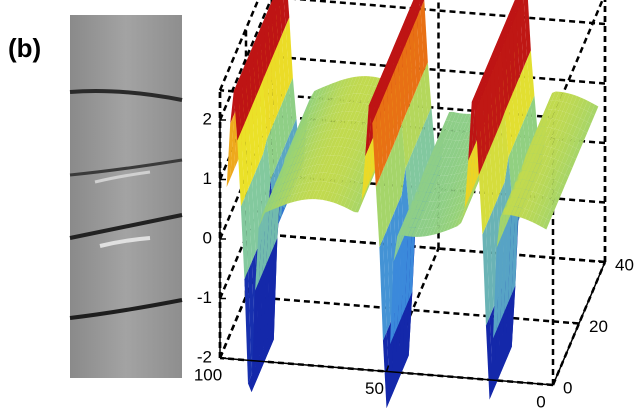 The height and width of the screenshot is (408, 638). I want to click on y-tick-label: 0, so click(567, 387).